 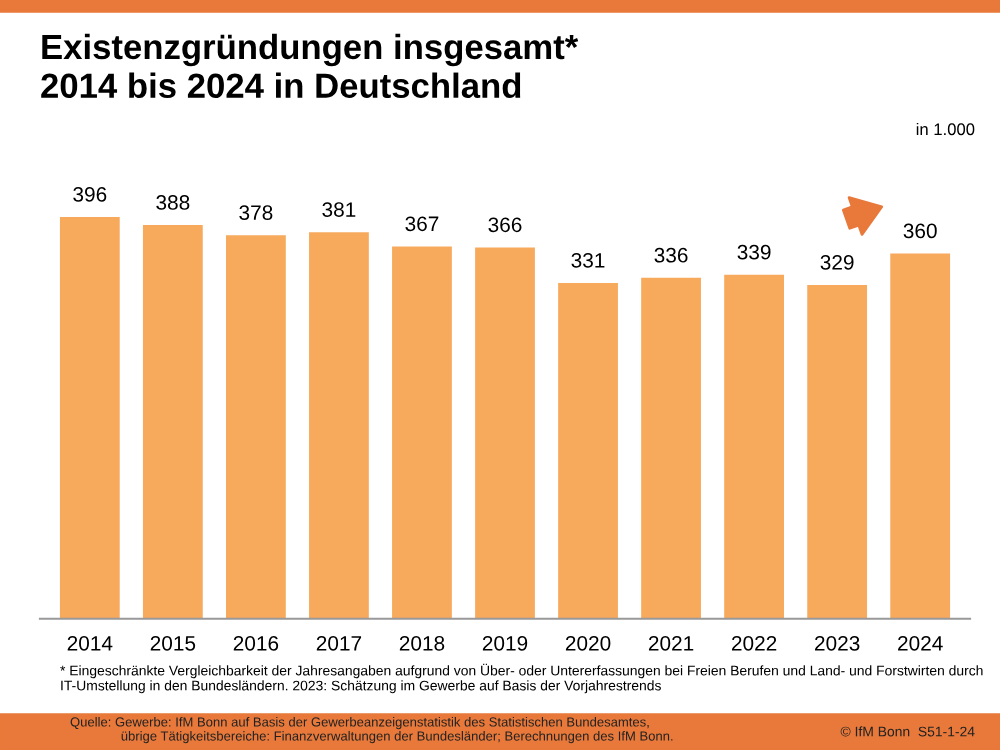 What do you see at coordinates (90, 643) in the screenshot?
I see `x-tick-label: 2014` at bounding box center [90, 643].